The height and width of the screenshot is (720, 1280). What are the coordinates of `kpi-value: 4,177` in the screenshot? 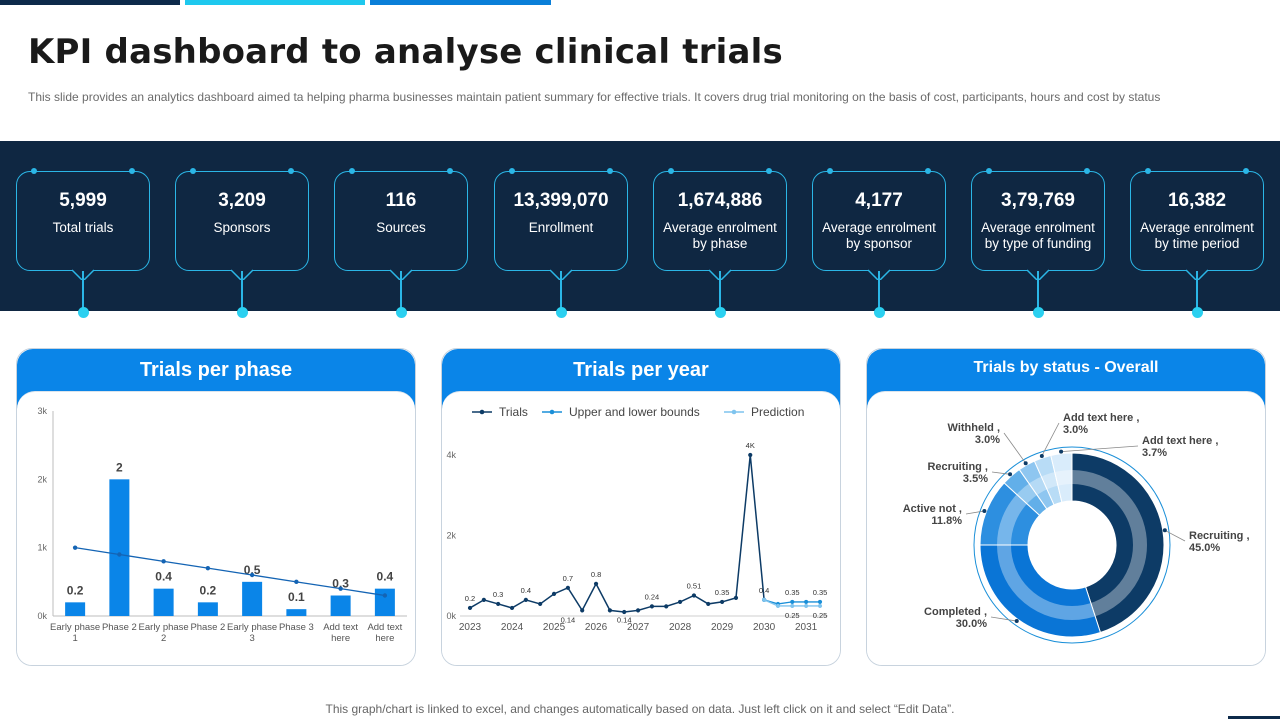 It's located at (879, 200).